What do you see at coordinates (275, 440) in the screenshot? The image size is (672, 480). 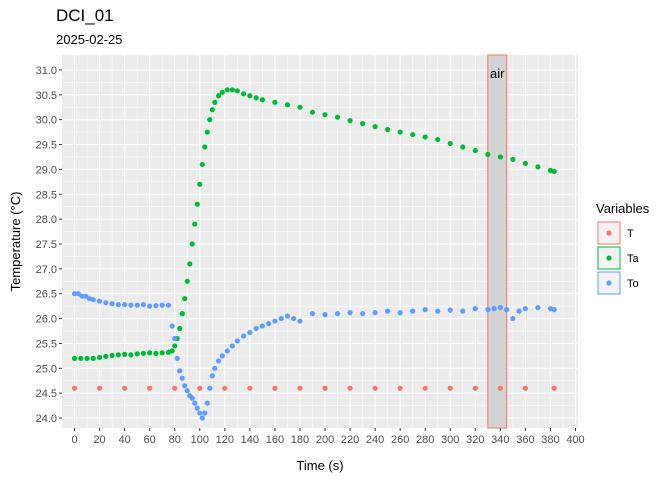 I see `x-tick-label: 160` at bounding box center [275, 440].